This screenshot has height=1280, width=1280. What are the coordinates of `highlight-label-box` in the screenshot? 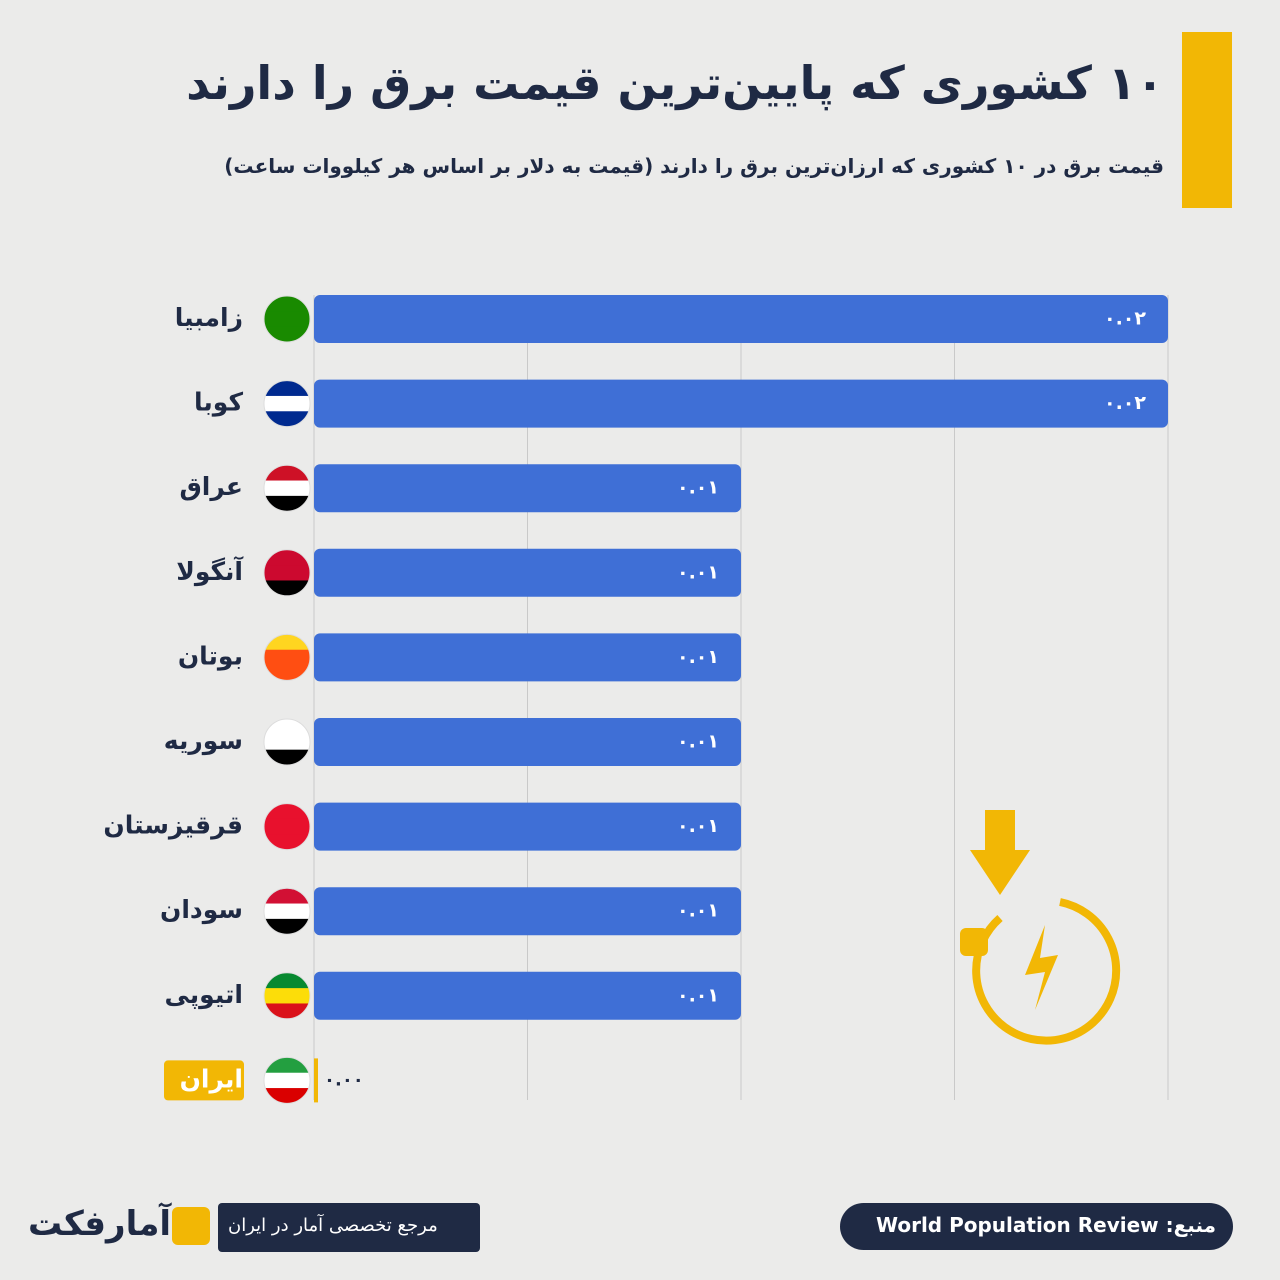 It's located at (204, 1080).